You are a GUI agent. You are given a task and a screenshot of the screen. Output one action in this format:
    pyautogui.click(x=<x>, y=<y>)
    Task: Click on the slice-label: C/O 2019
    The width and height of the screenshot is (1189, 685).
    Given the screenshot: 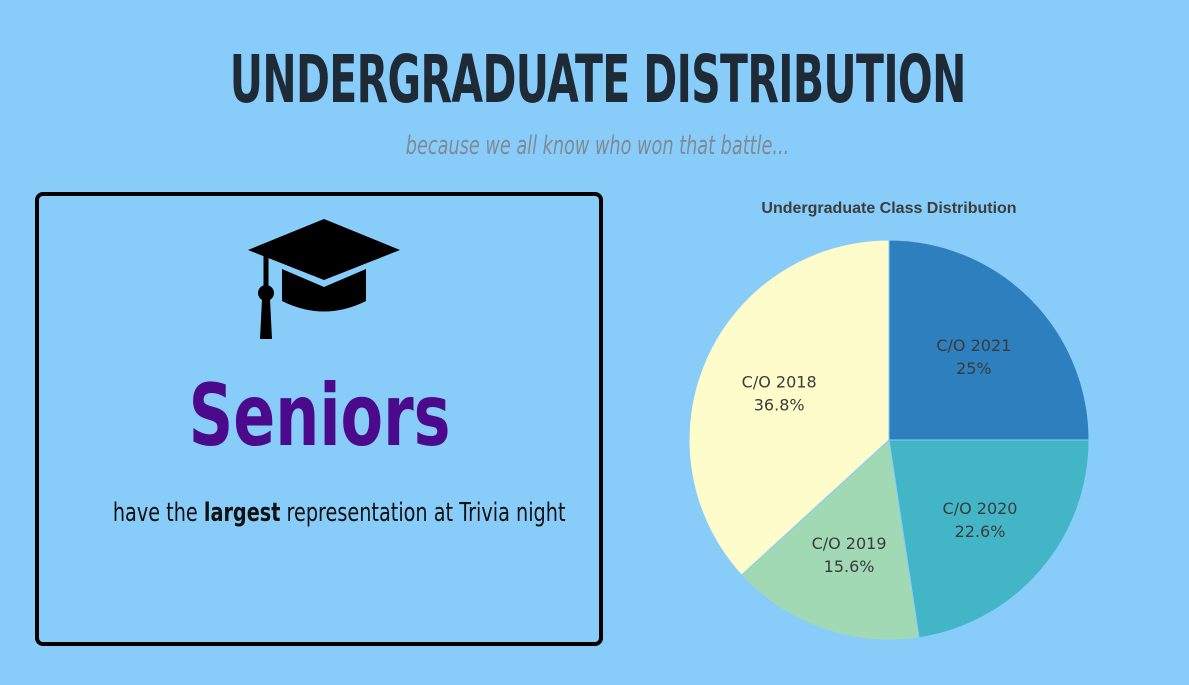 What is the action you would take?
    pyautogui.click(x=849, y=543)
    